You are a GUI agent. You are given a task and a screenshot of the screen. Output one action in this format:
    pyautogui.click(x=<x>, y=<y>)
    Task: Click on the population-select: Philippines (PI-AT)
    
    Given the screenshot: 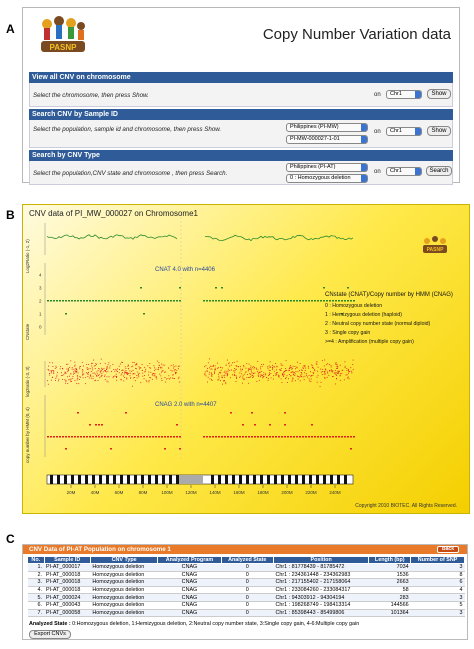 What is the action you would take?
    pyautogui.click(x=327, y=167)
    